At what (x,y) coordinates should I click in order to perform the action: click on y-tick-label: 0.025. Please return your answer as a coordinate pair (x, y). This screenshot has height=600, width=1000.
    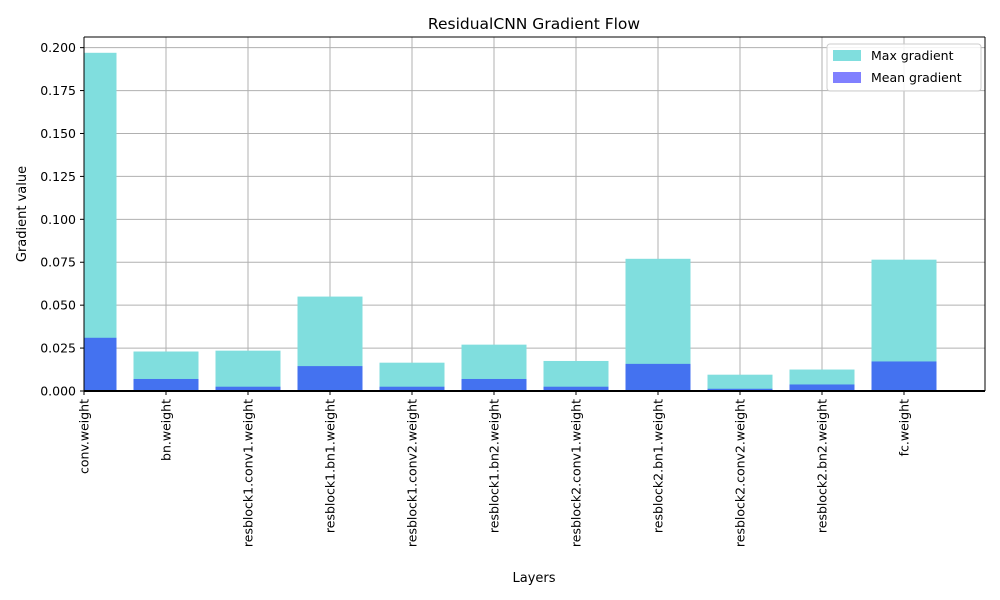
    Looking at the image, I should click on (58, 348).